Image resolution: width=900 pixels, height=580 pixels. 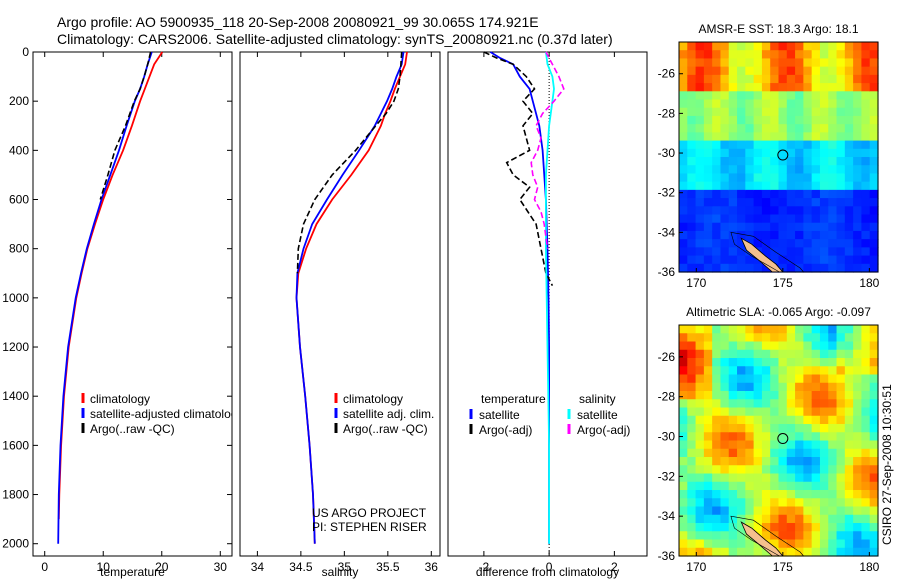 I want to click on y-tick-label: -30, so click(x=667, y=437).